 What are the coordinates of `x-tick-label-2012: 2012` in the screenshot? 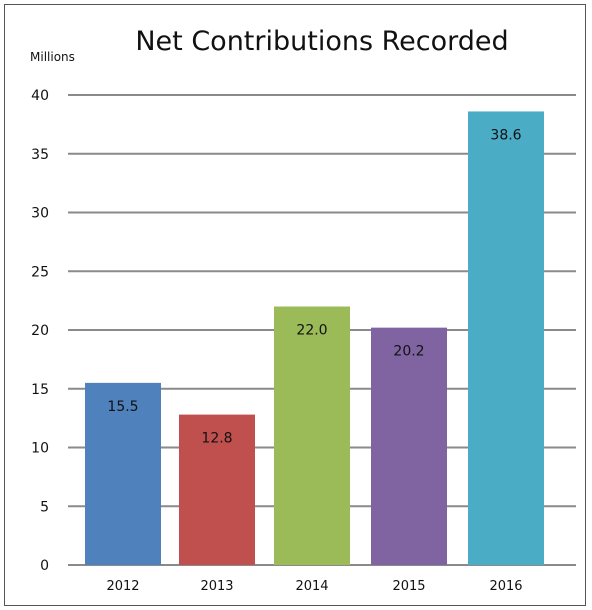 It's located at (122, 586).